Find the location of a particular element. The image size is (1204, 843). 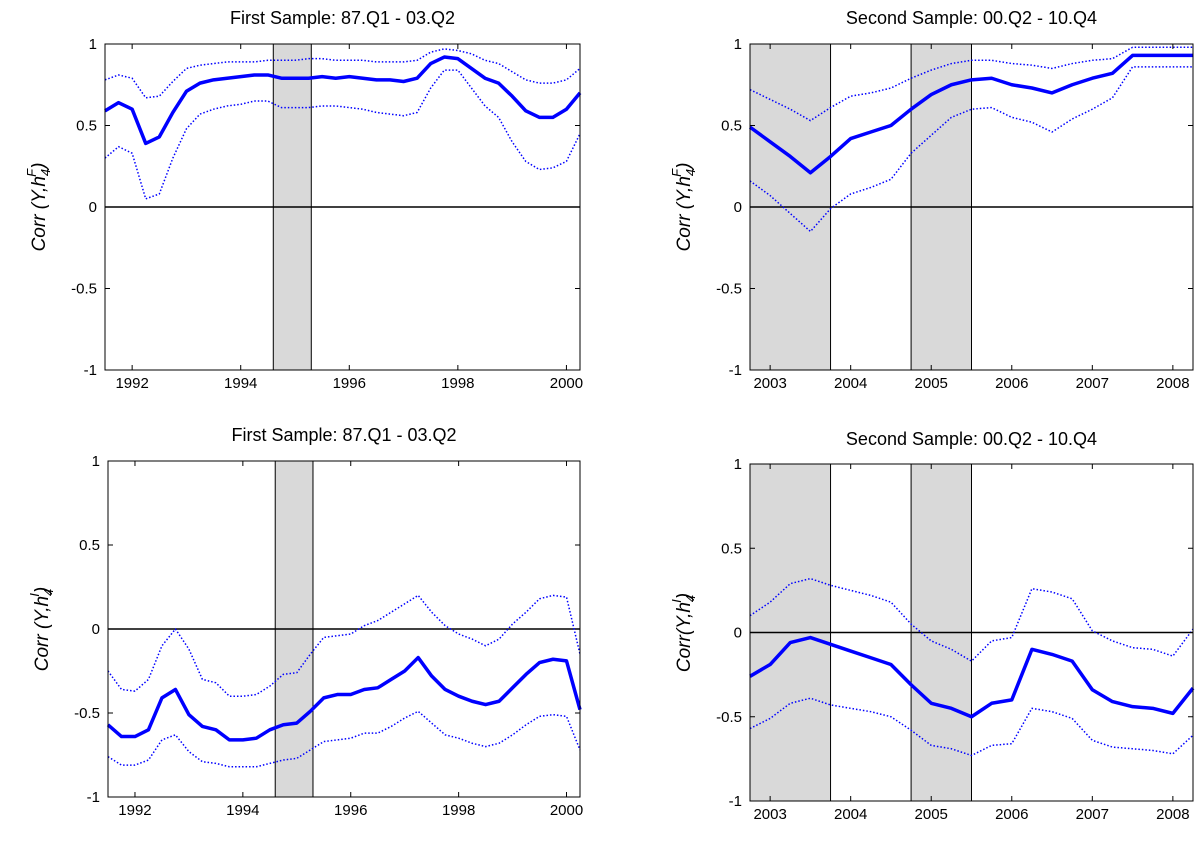

y-axis-label: Corr (Y,h4I) is located at coordinates (41, 629).